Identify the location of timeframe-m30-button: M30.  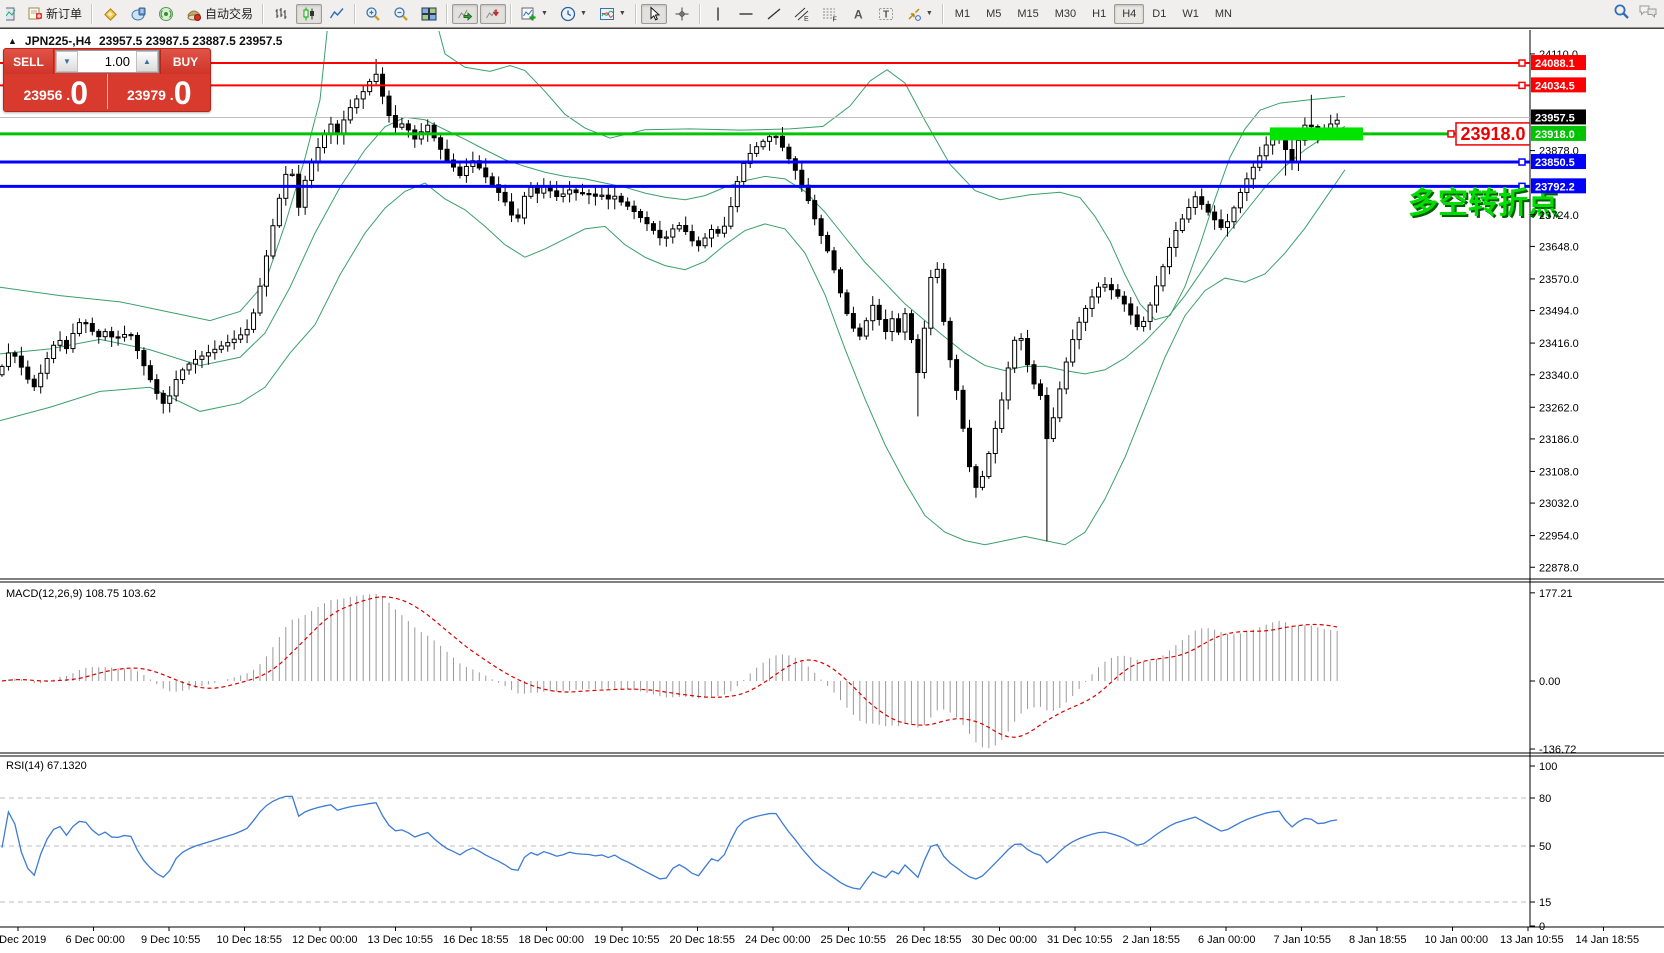
(1065, 13).